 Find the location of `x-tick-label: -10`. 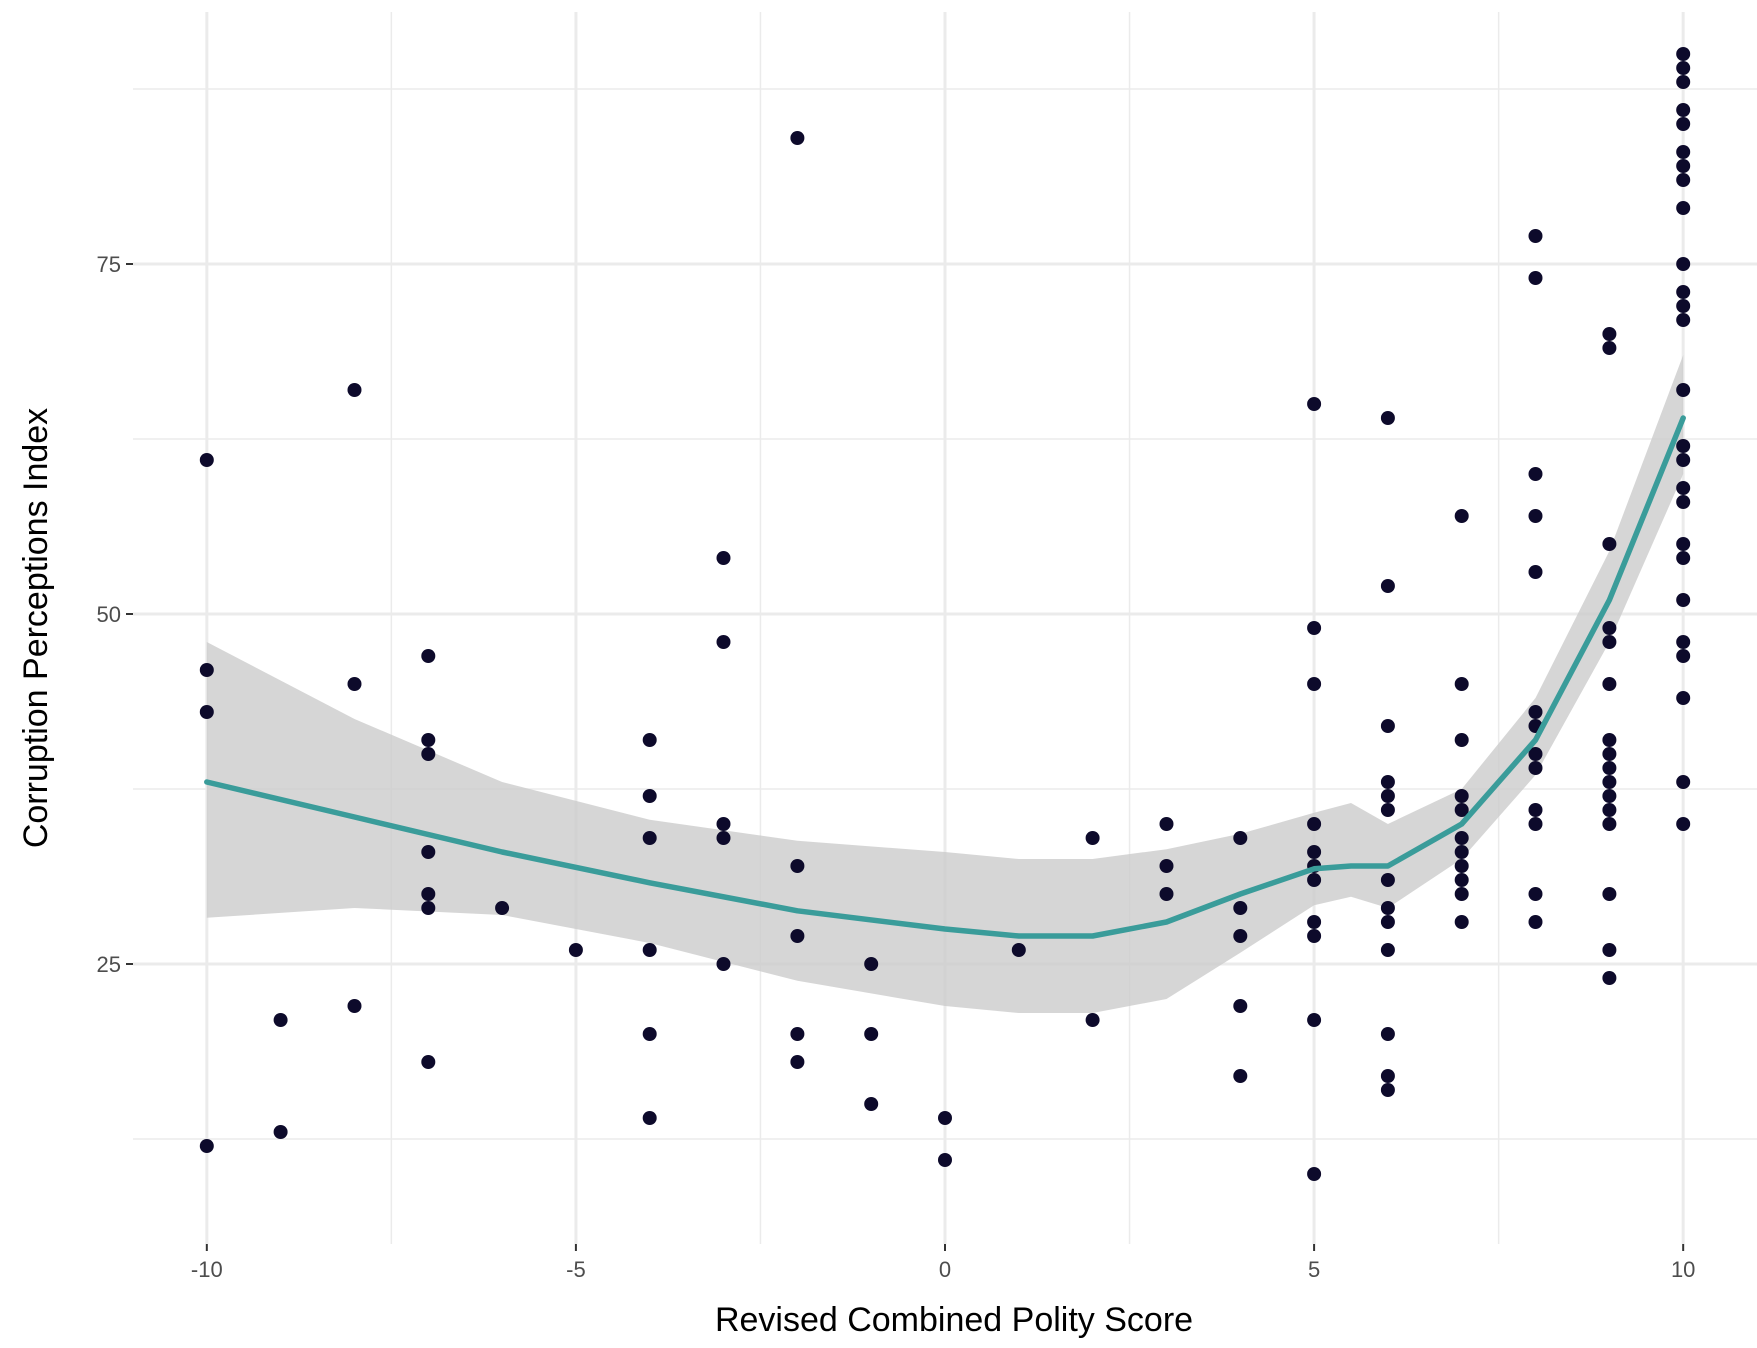

x-tick-label: -10 is located at coordinates (207, 1269).